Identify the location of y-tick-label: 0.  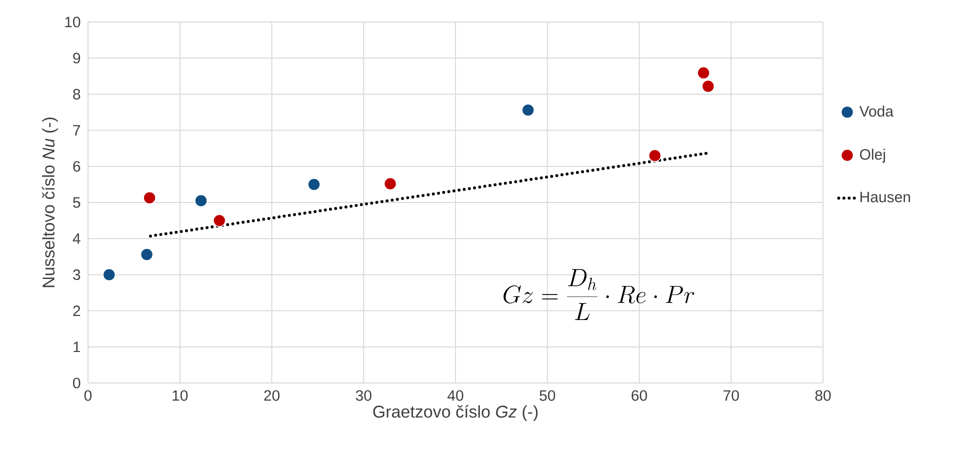
(76, 383).